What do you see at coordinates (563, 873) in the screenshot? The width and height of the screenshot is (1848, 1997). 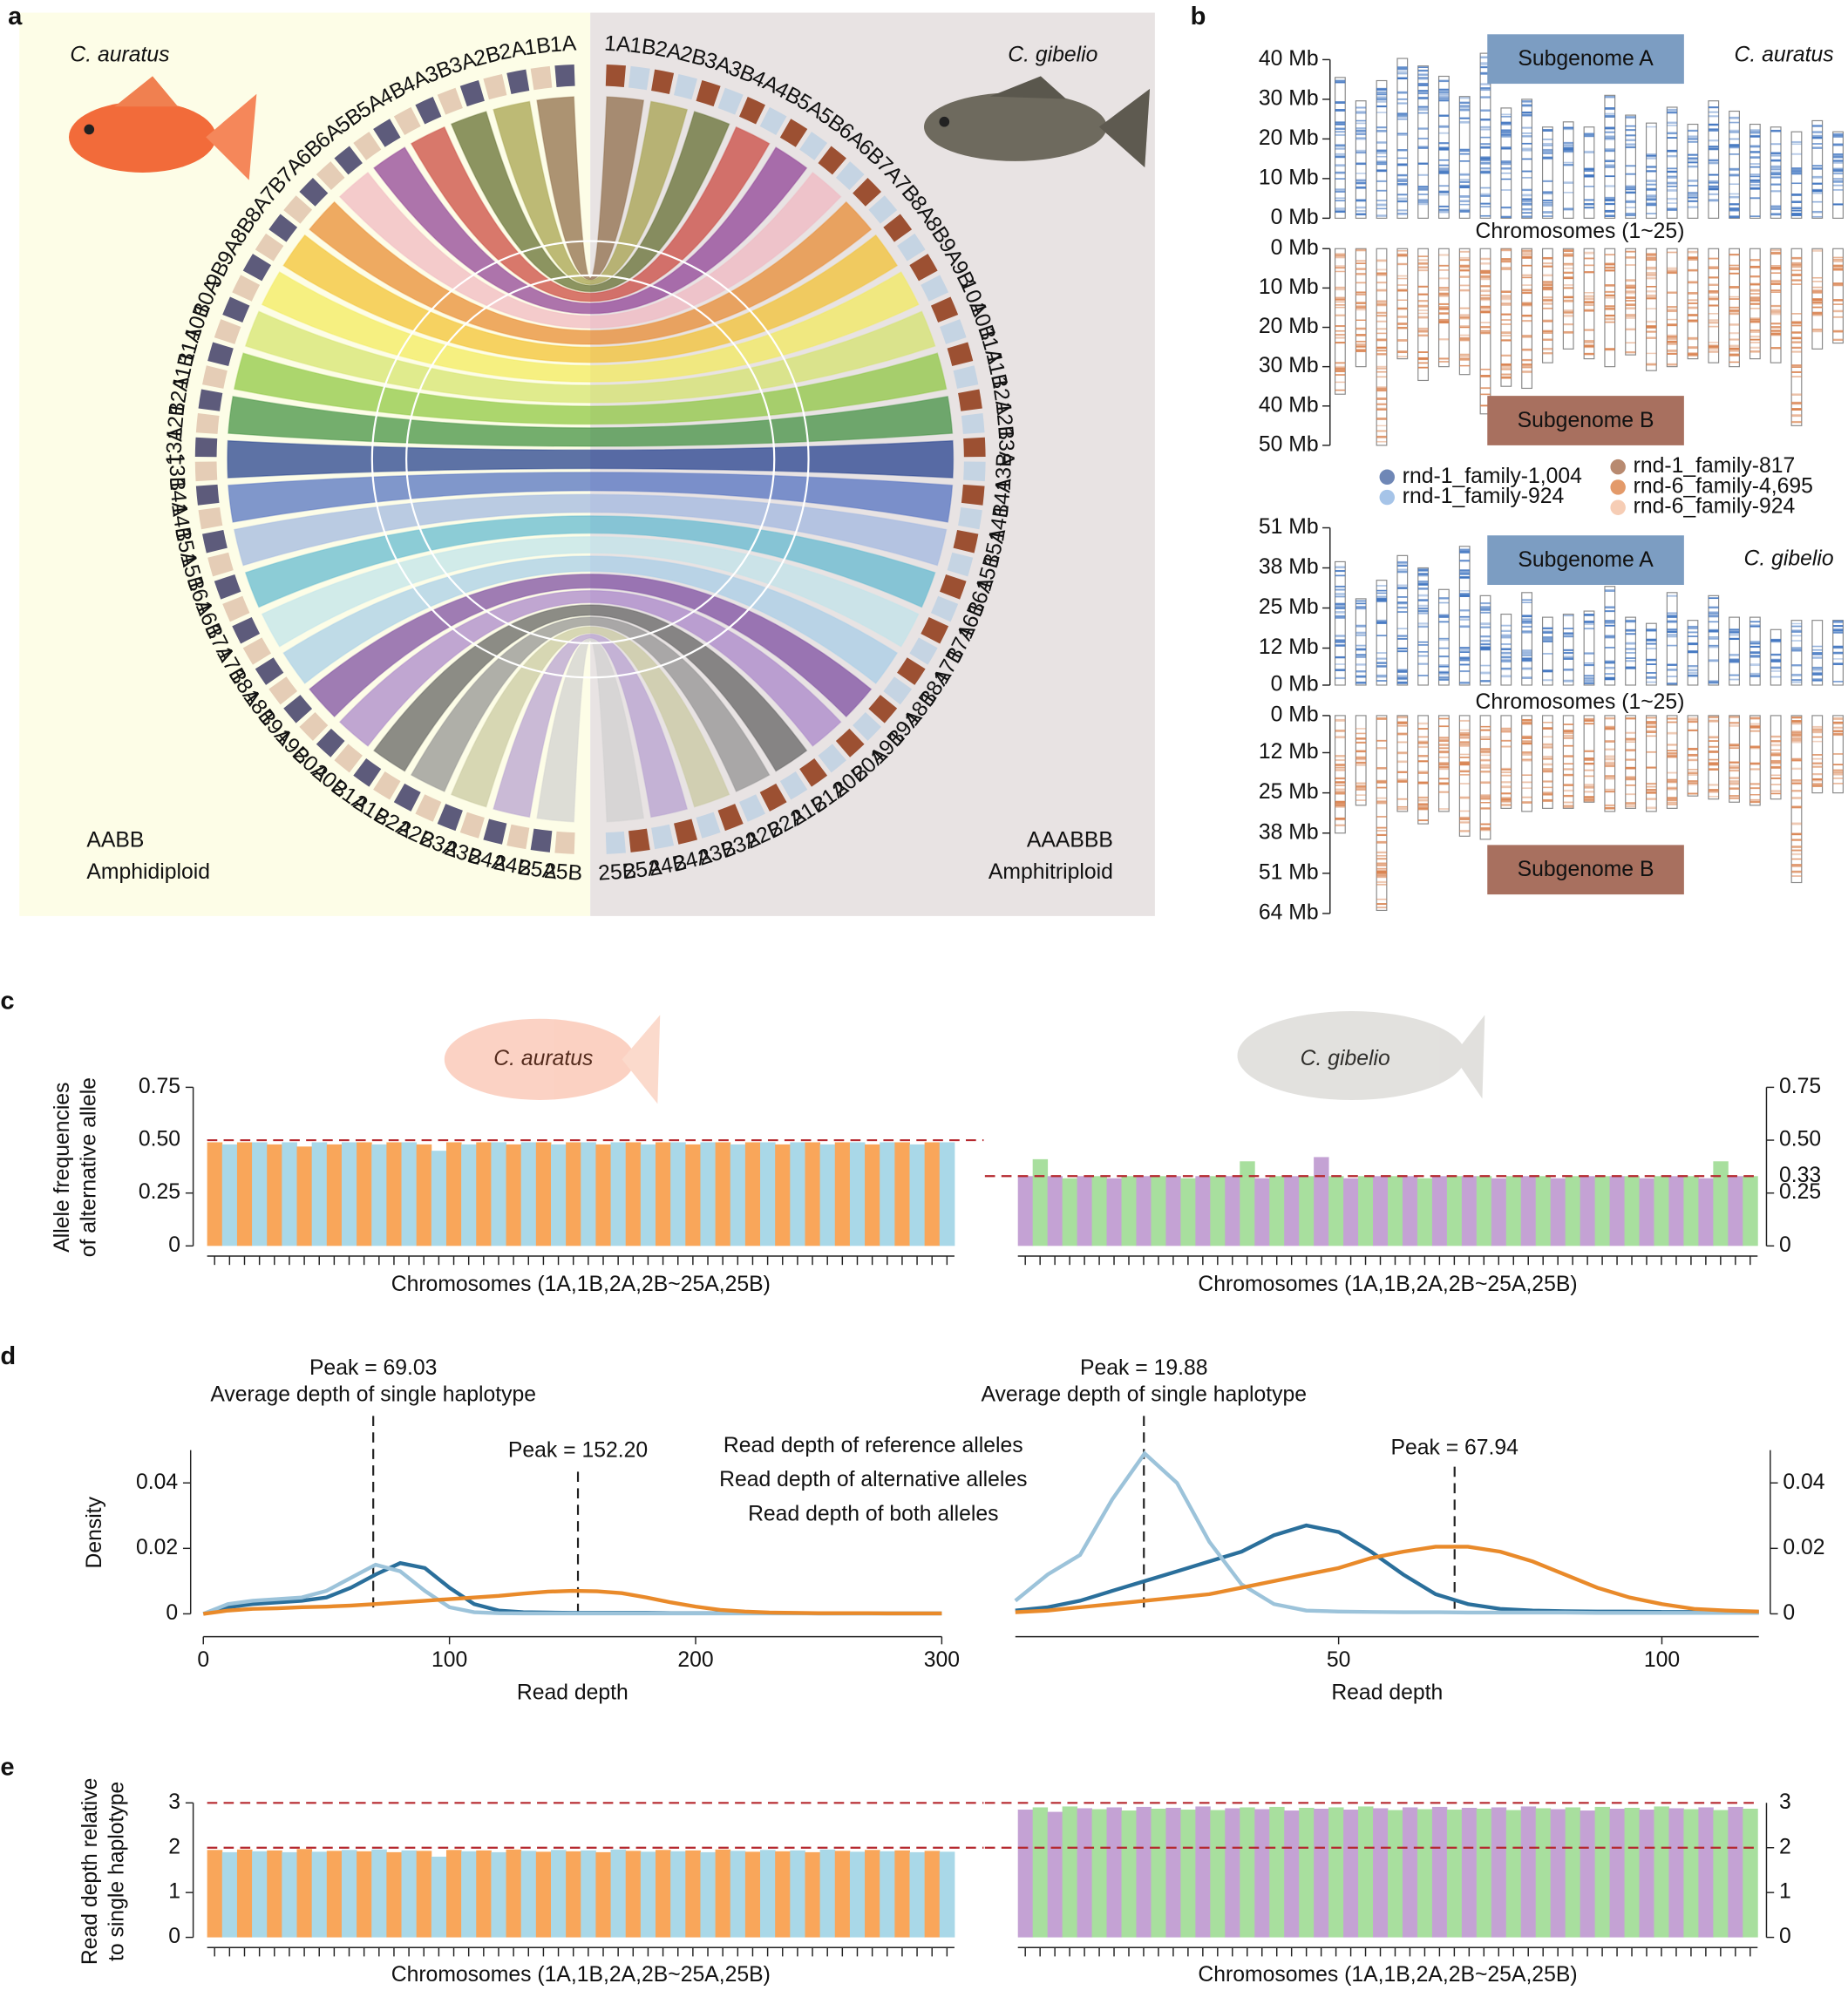 I see `chromosome-label: 25B` at bounding box center [563, 873].